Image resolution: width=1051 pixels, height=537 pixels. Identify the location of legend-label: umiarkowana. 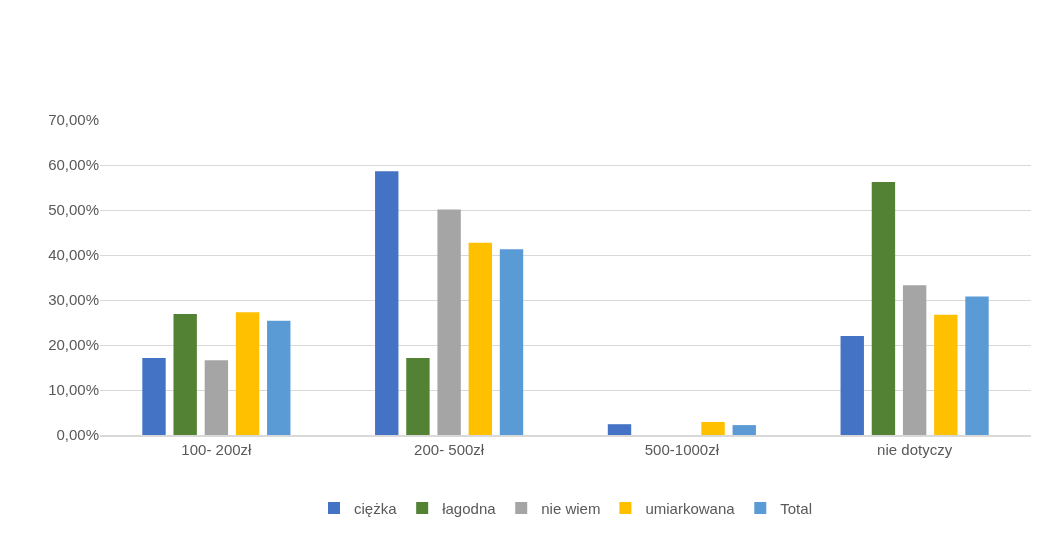
(690, 508).